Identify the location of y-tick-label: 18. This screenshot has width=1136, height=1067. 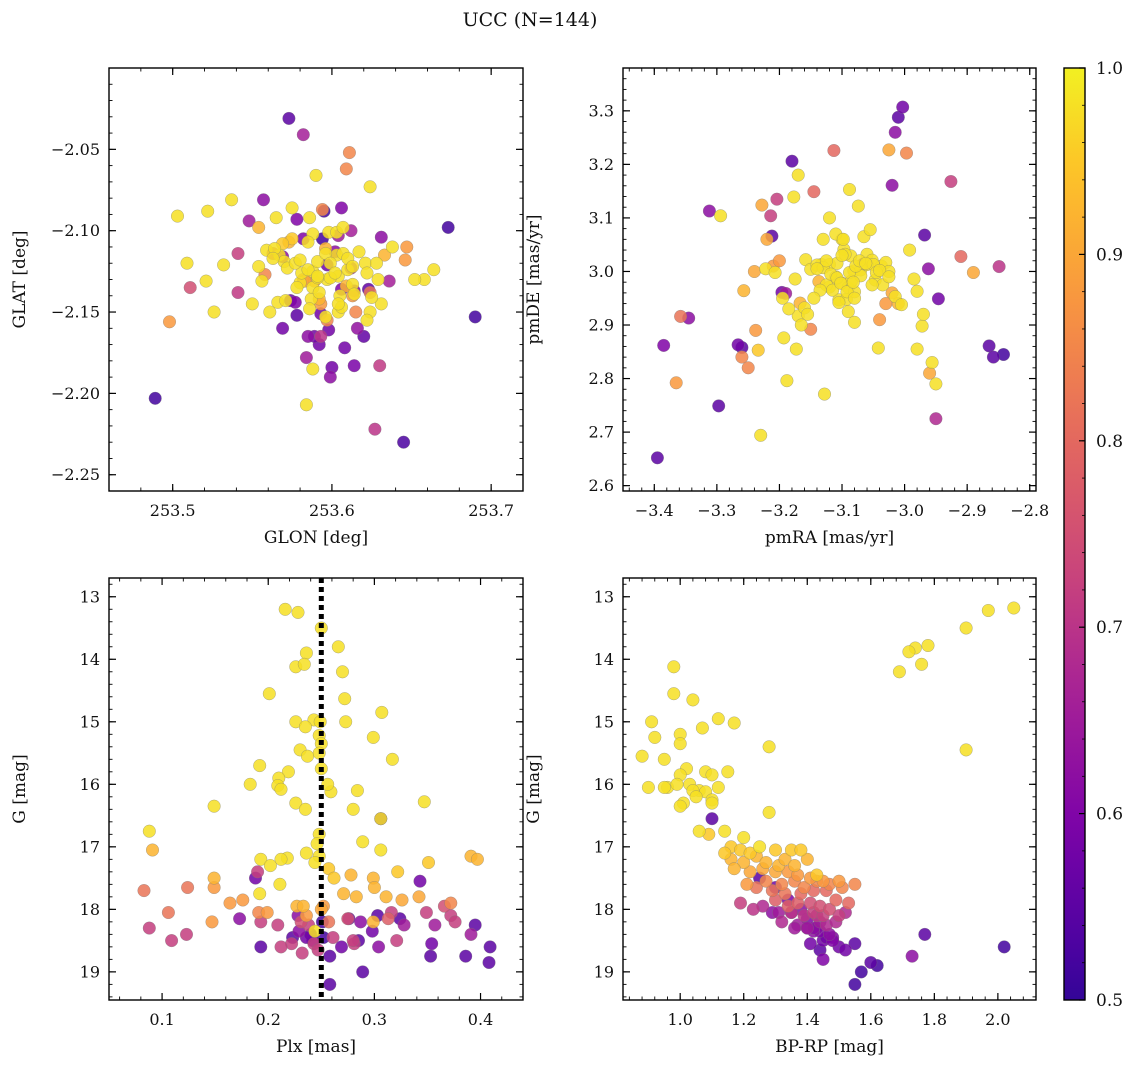
(604, 909).